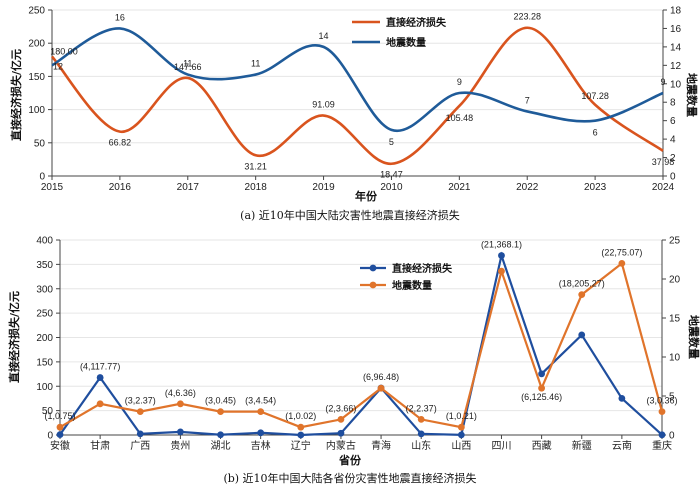 The width and height of the screenshot is (700, 488). Describe the element at coordinates (675, 241) in the screenshot. I see `y-tick-label-right-b: 25` at that location.